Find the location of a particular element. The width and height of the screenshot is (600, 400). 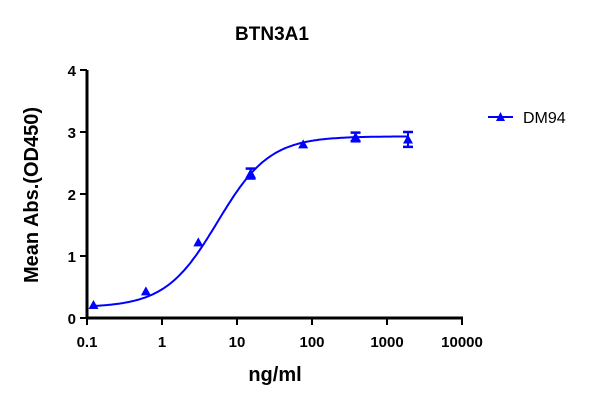

svg-text: 10000 is located at coordinates (462, 342).